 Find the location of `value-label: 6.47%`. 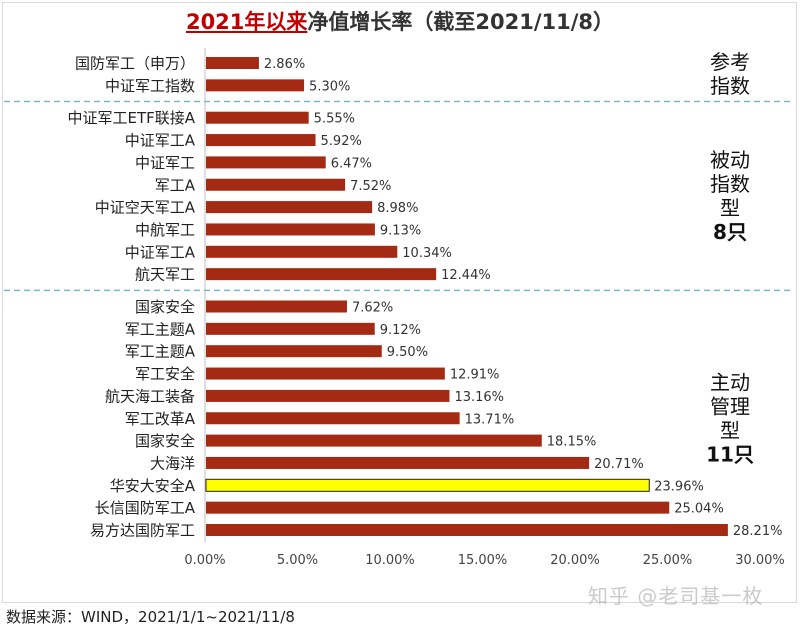

value-label: 6.47% is located at coordinates (351, 163).